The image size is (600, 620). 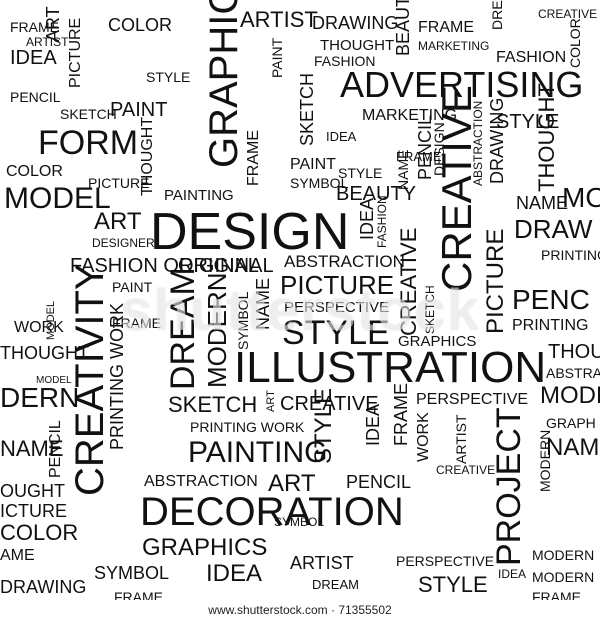 What do you see at coordinates (199, 195) in the screenshot?
I see `word: PAINTING` at bounding box center [199, 195].